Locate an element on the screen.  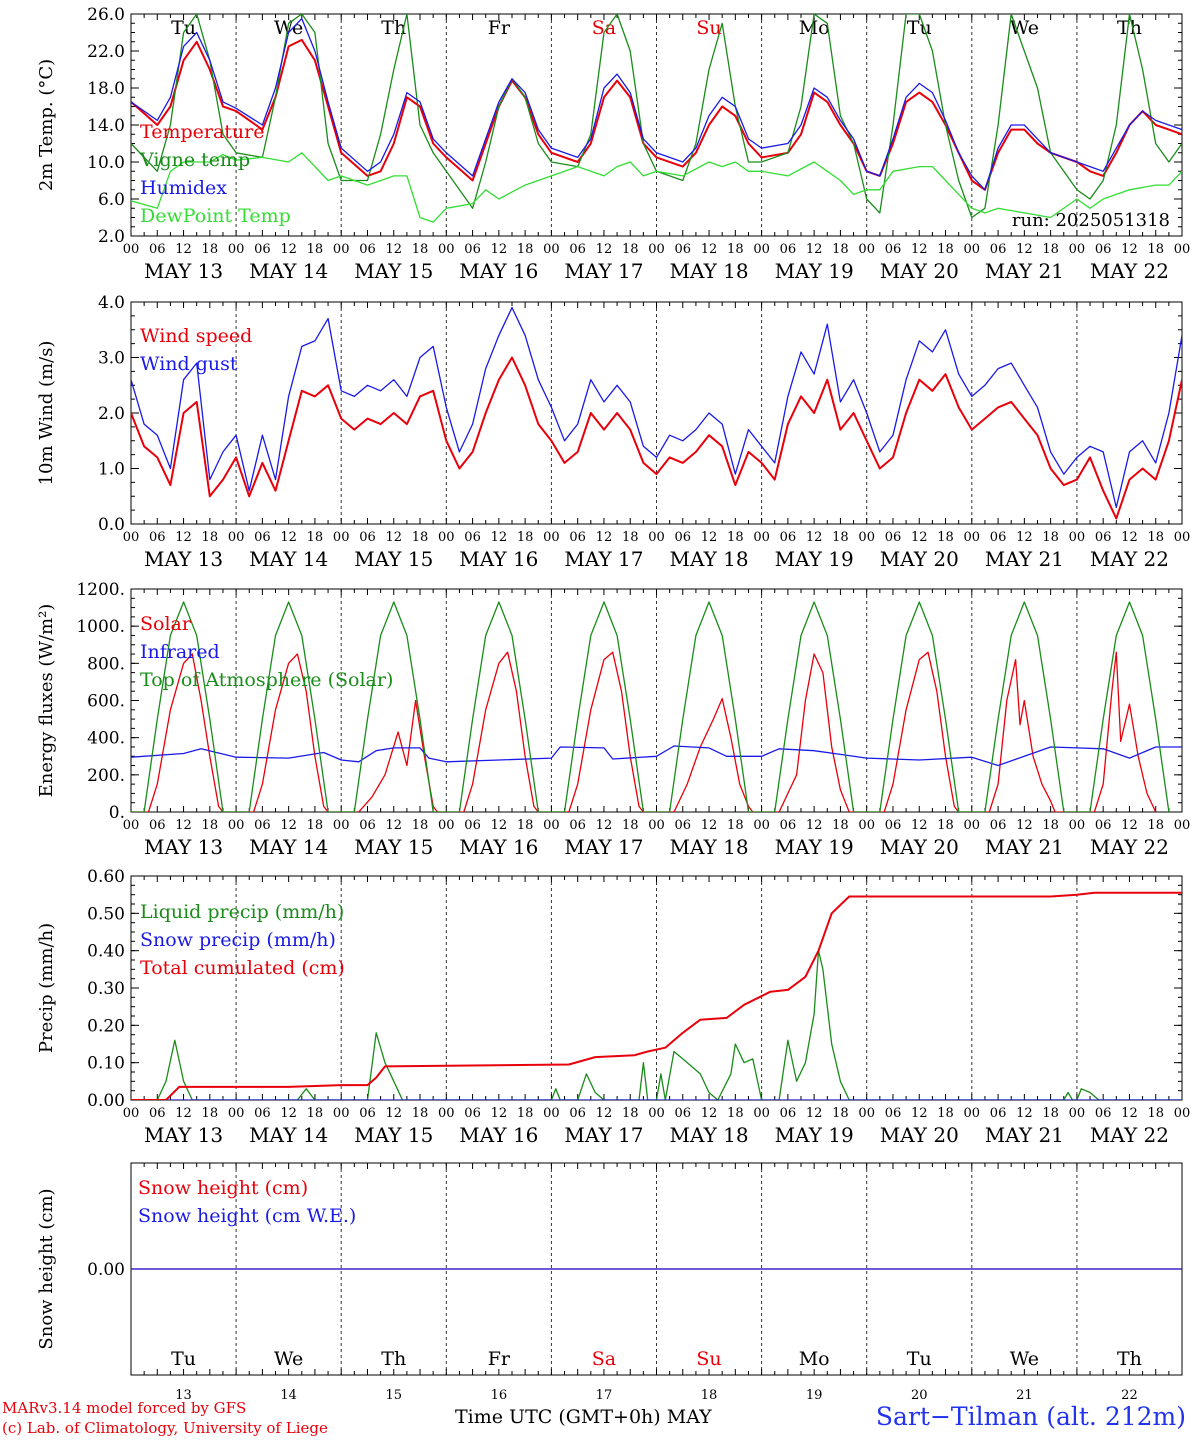
y-tick-label: 0.60 is located at coordinates (106, 877).